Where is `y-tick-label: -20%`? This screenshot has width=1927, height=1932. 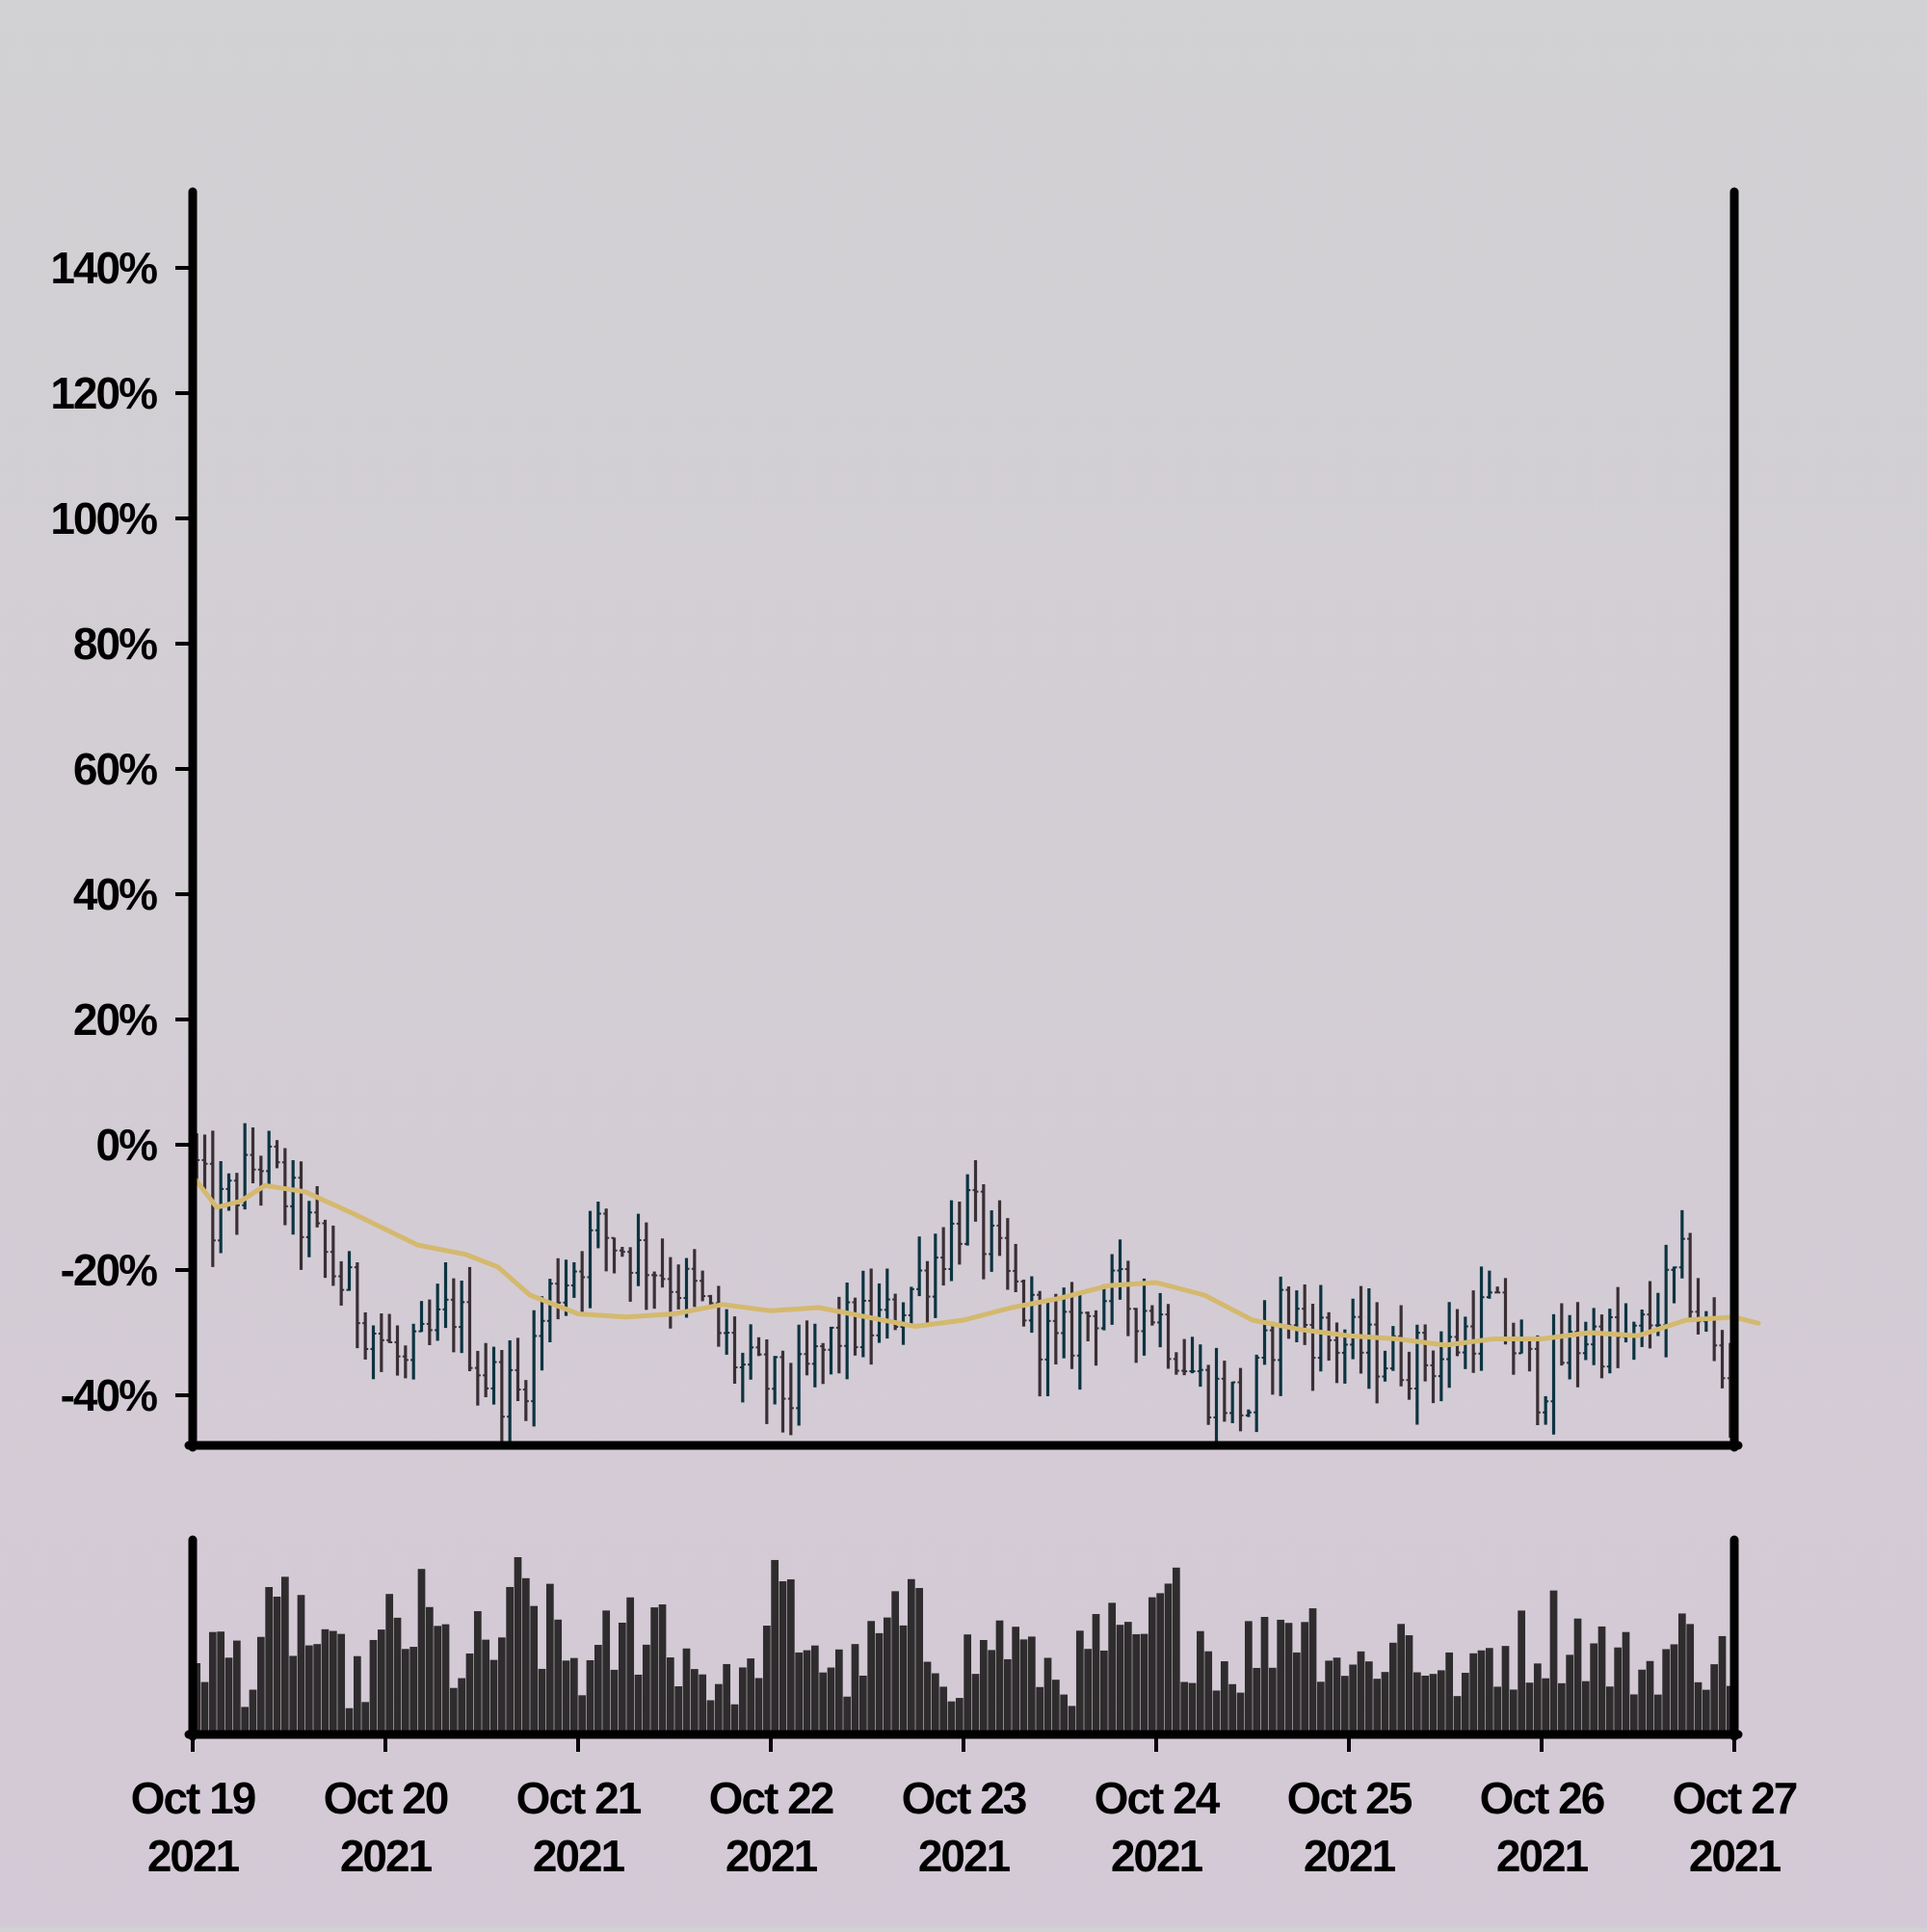
y-tick-label: -20% is located at coordinates (109, 1270).